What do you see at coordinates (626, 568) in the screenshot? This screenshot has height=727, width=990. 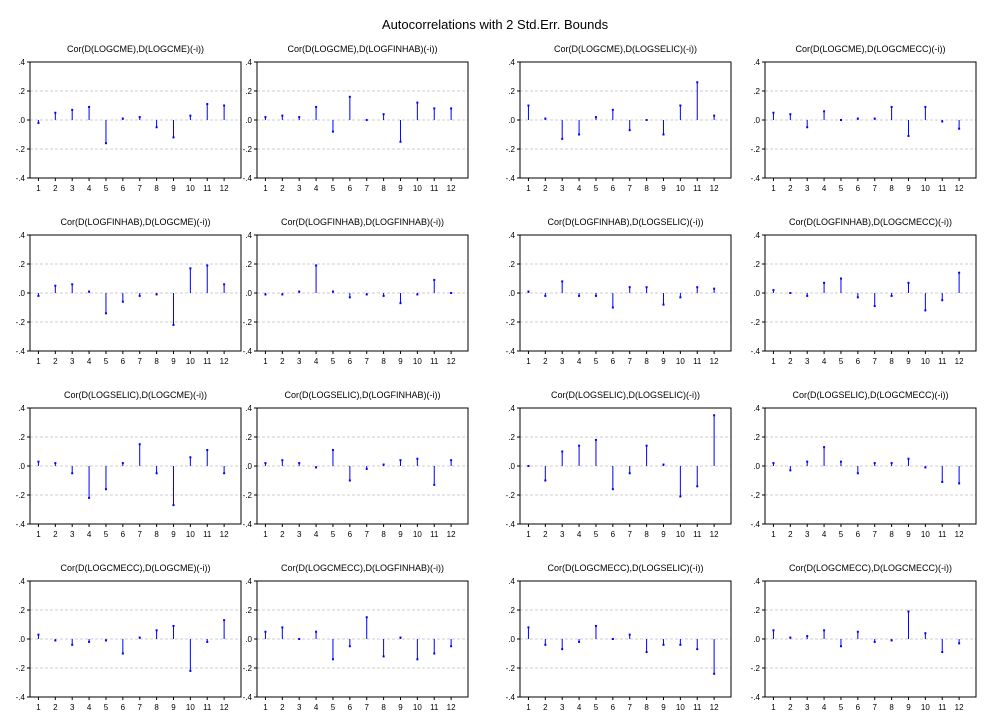 I see `panel-title: Cor(D(LOGCMECC),D(LOGSELIC)(-i))` at bounding box center [626, 568].